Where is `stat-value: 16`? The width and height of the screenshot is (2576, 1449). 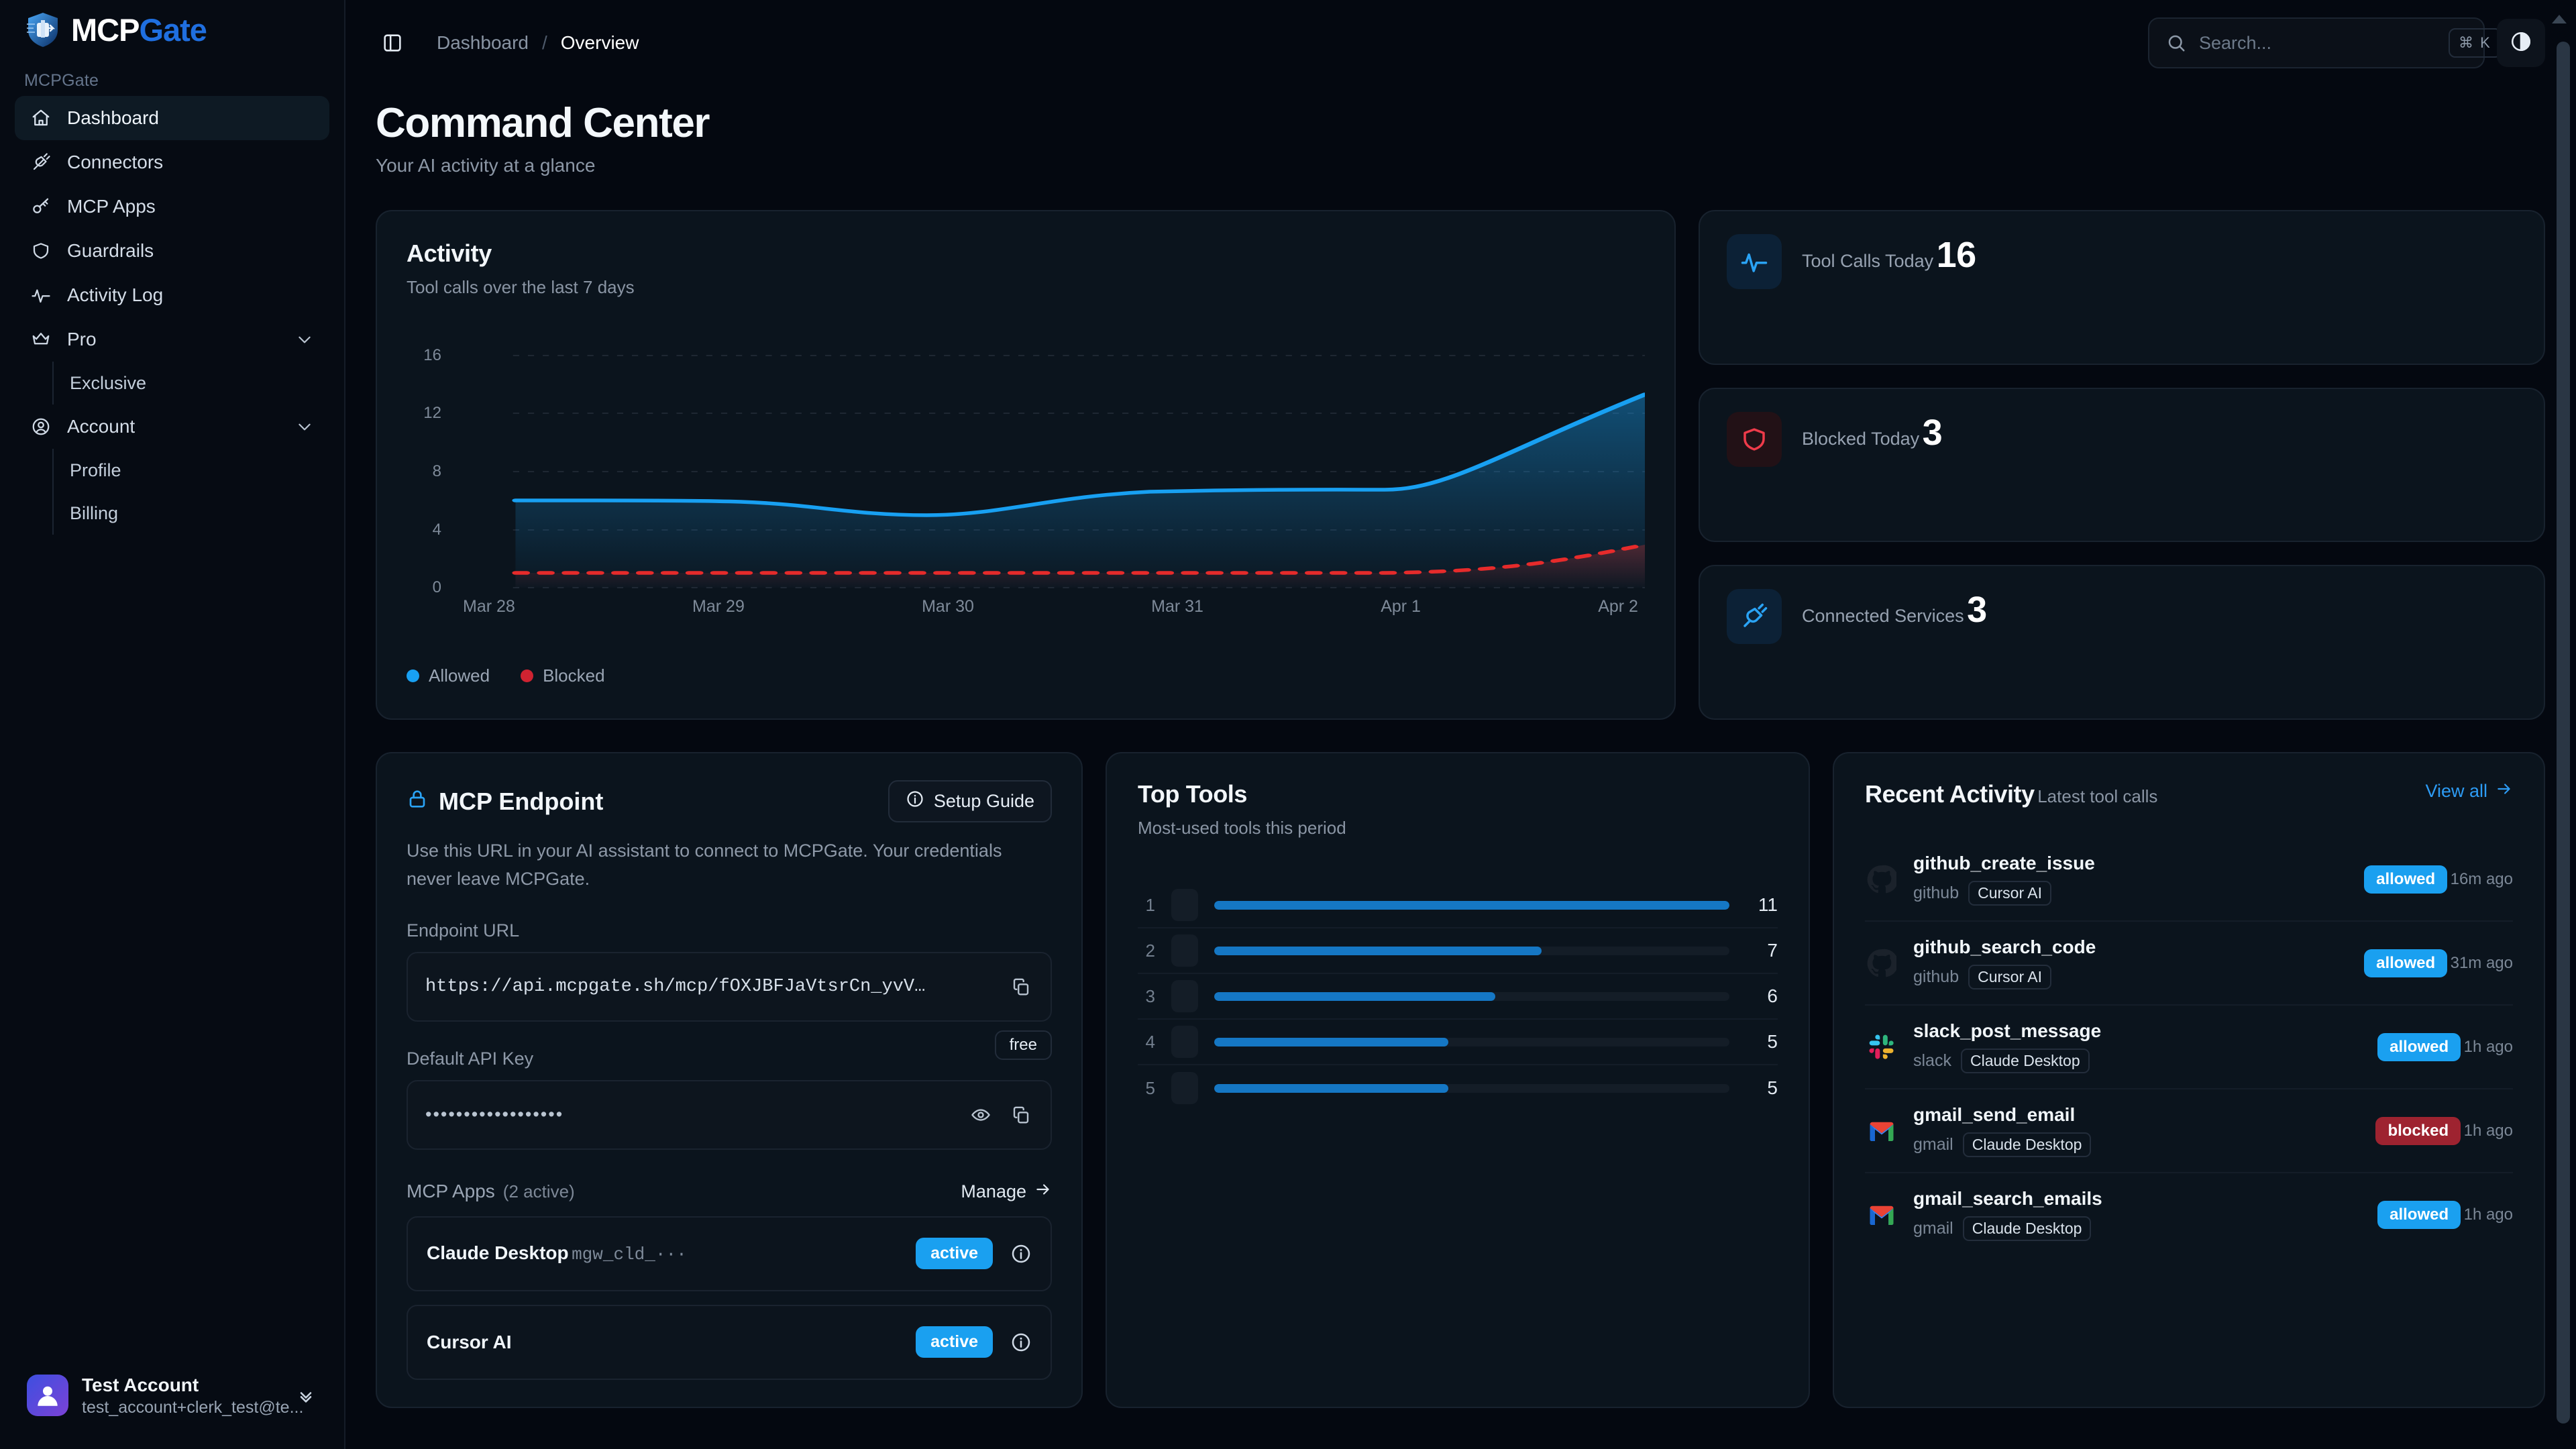
stat-value: 16 is located at coordinates (1956, 255).